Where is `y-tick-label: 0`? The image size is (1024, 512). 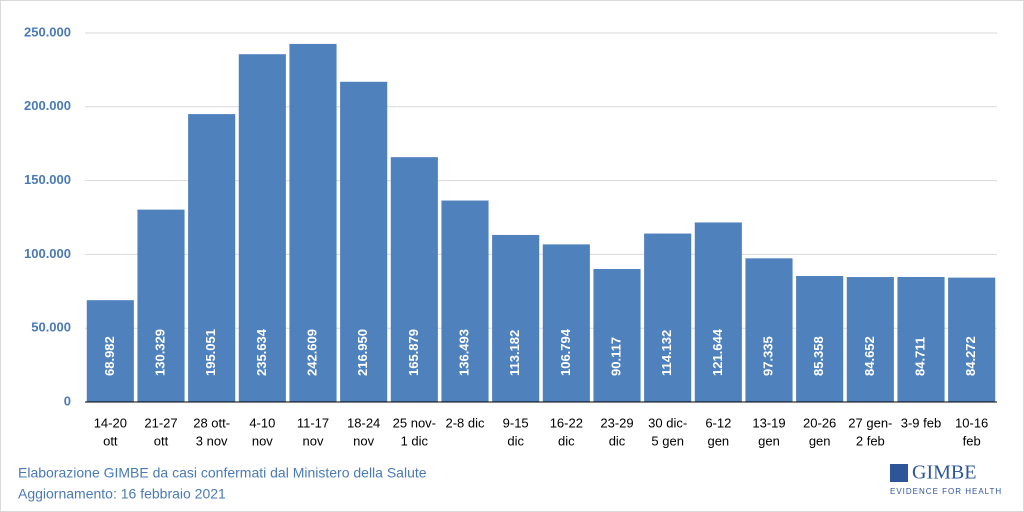 y-tick-label: 0 is located at coordinates (67, 400).